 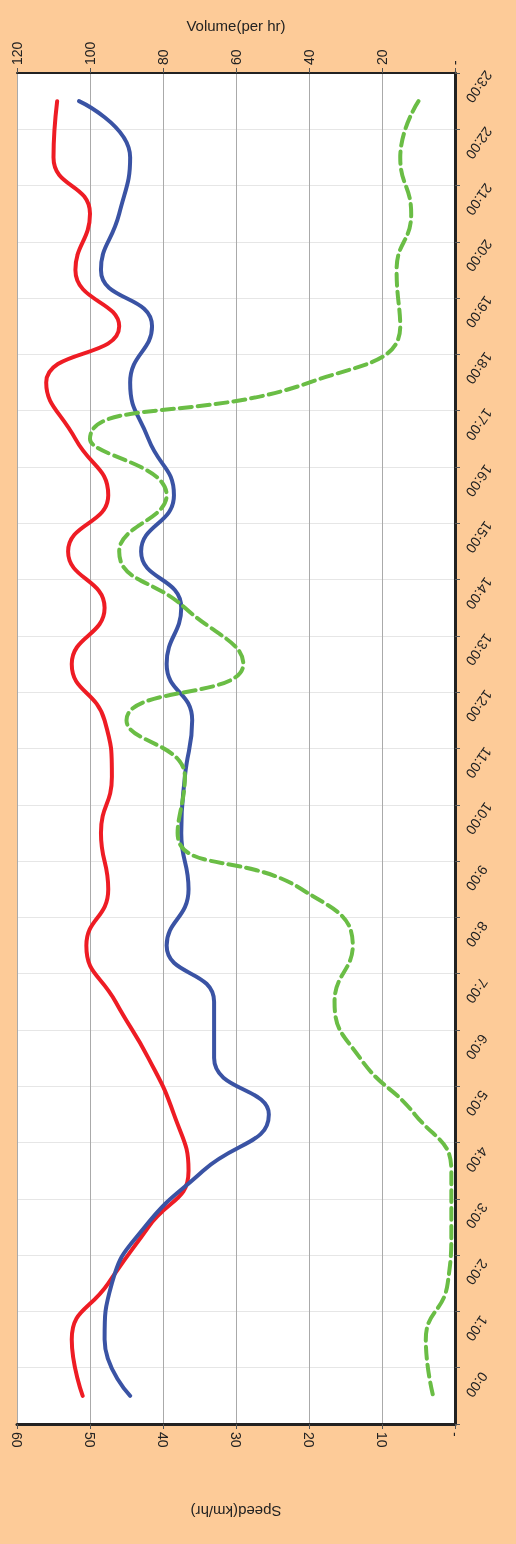 I want to click on x2-tick-label: 40, so click(x=309, y=57).